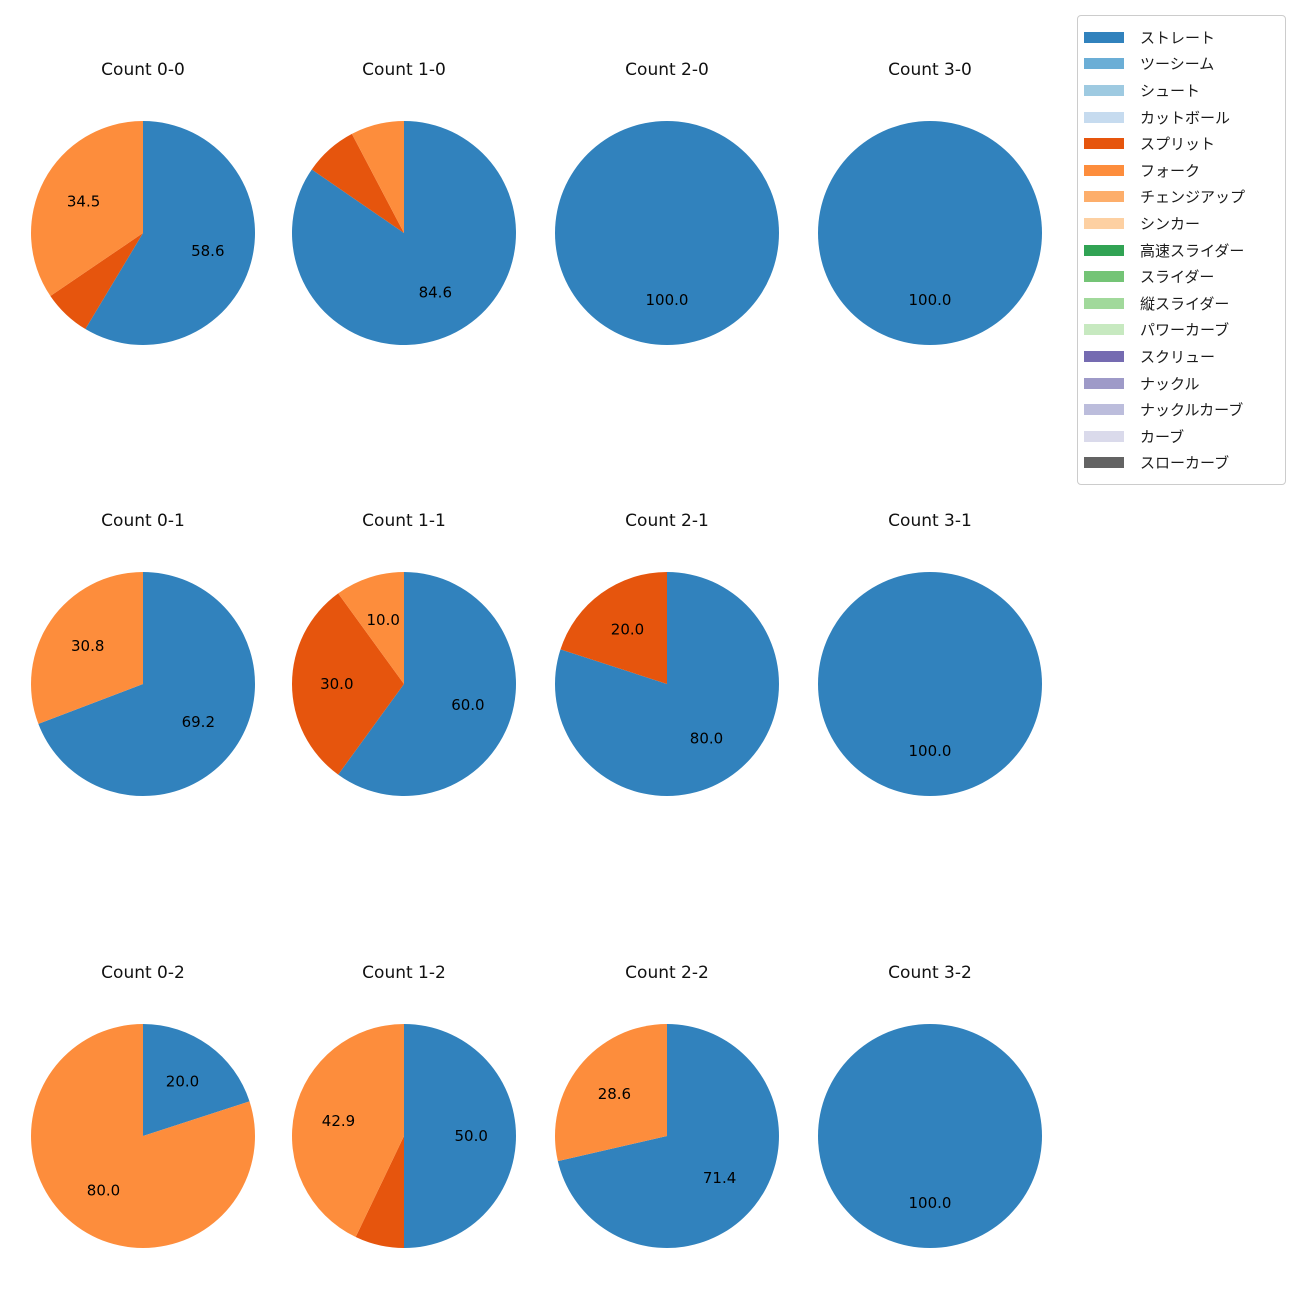  What do you see at coordinates (627, 630) in the screenshot?
I see `percent-label: 20.0` at bounding box center [627, 630].